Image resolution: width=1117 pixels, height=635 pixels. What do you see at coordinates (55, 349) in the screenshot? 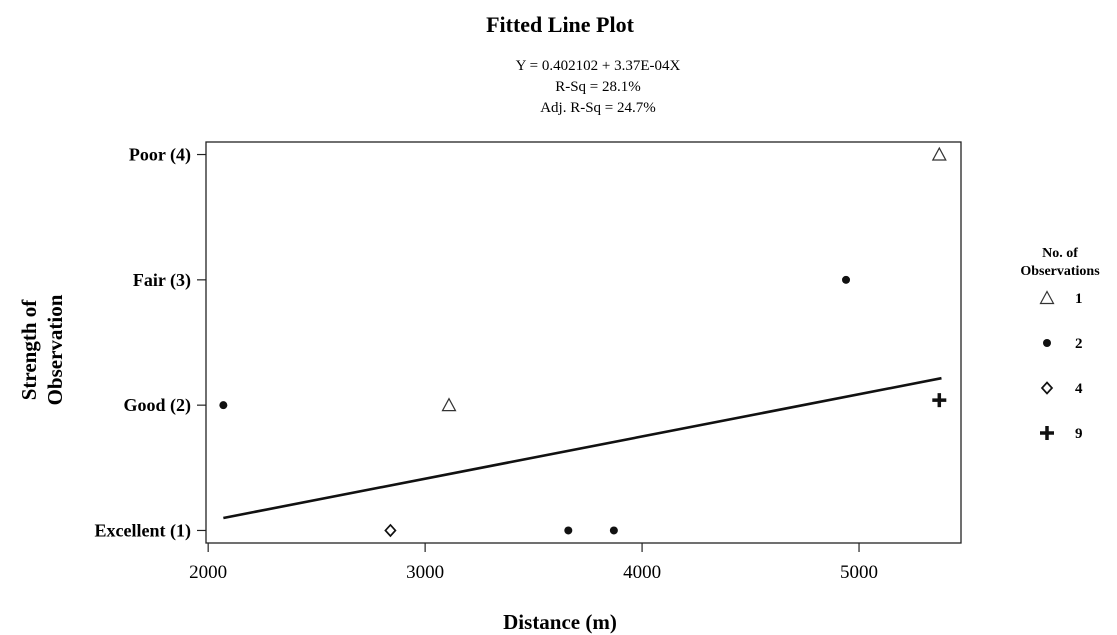
I see `y-axis-title-line-2: Observation` at bounding box center [55, 349].